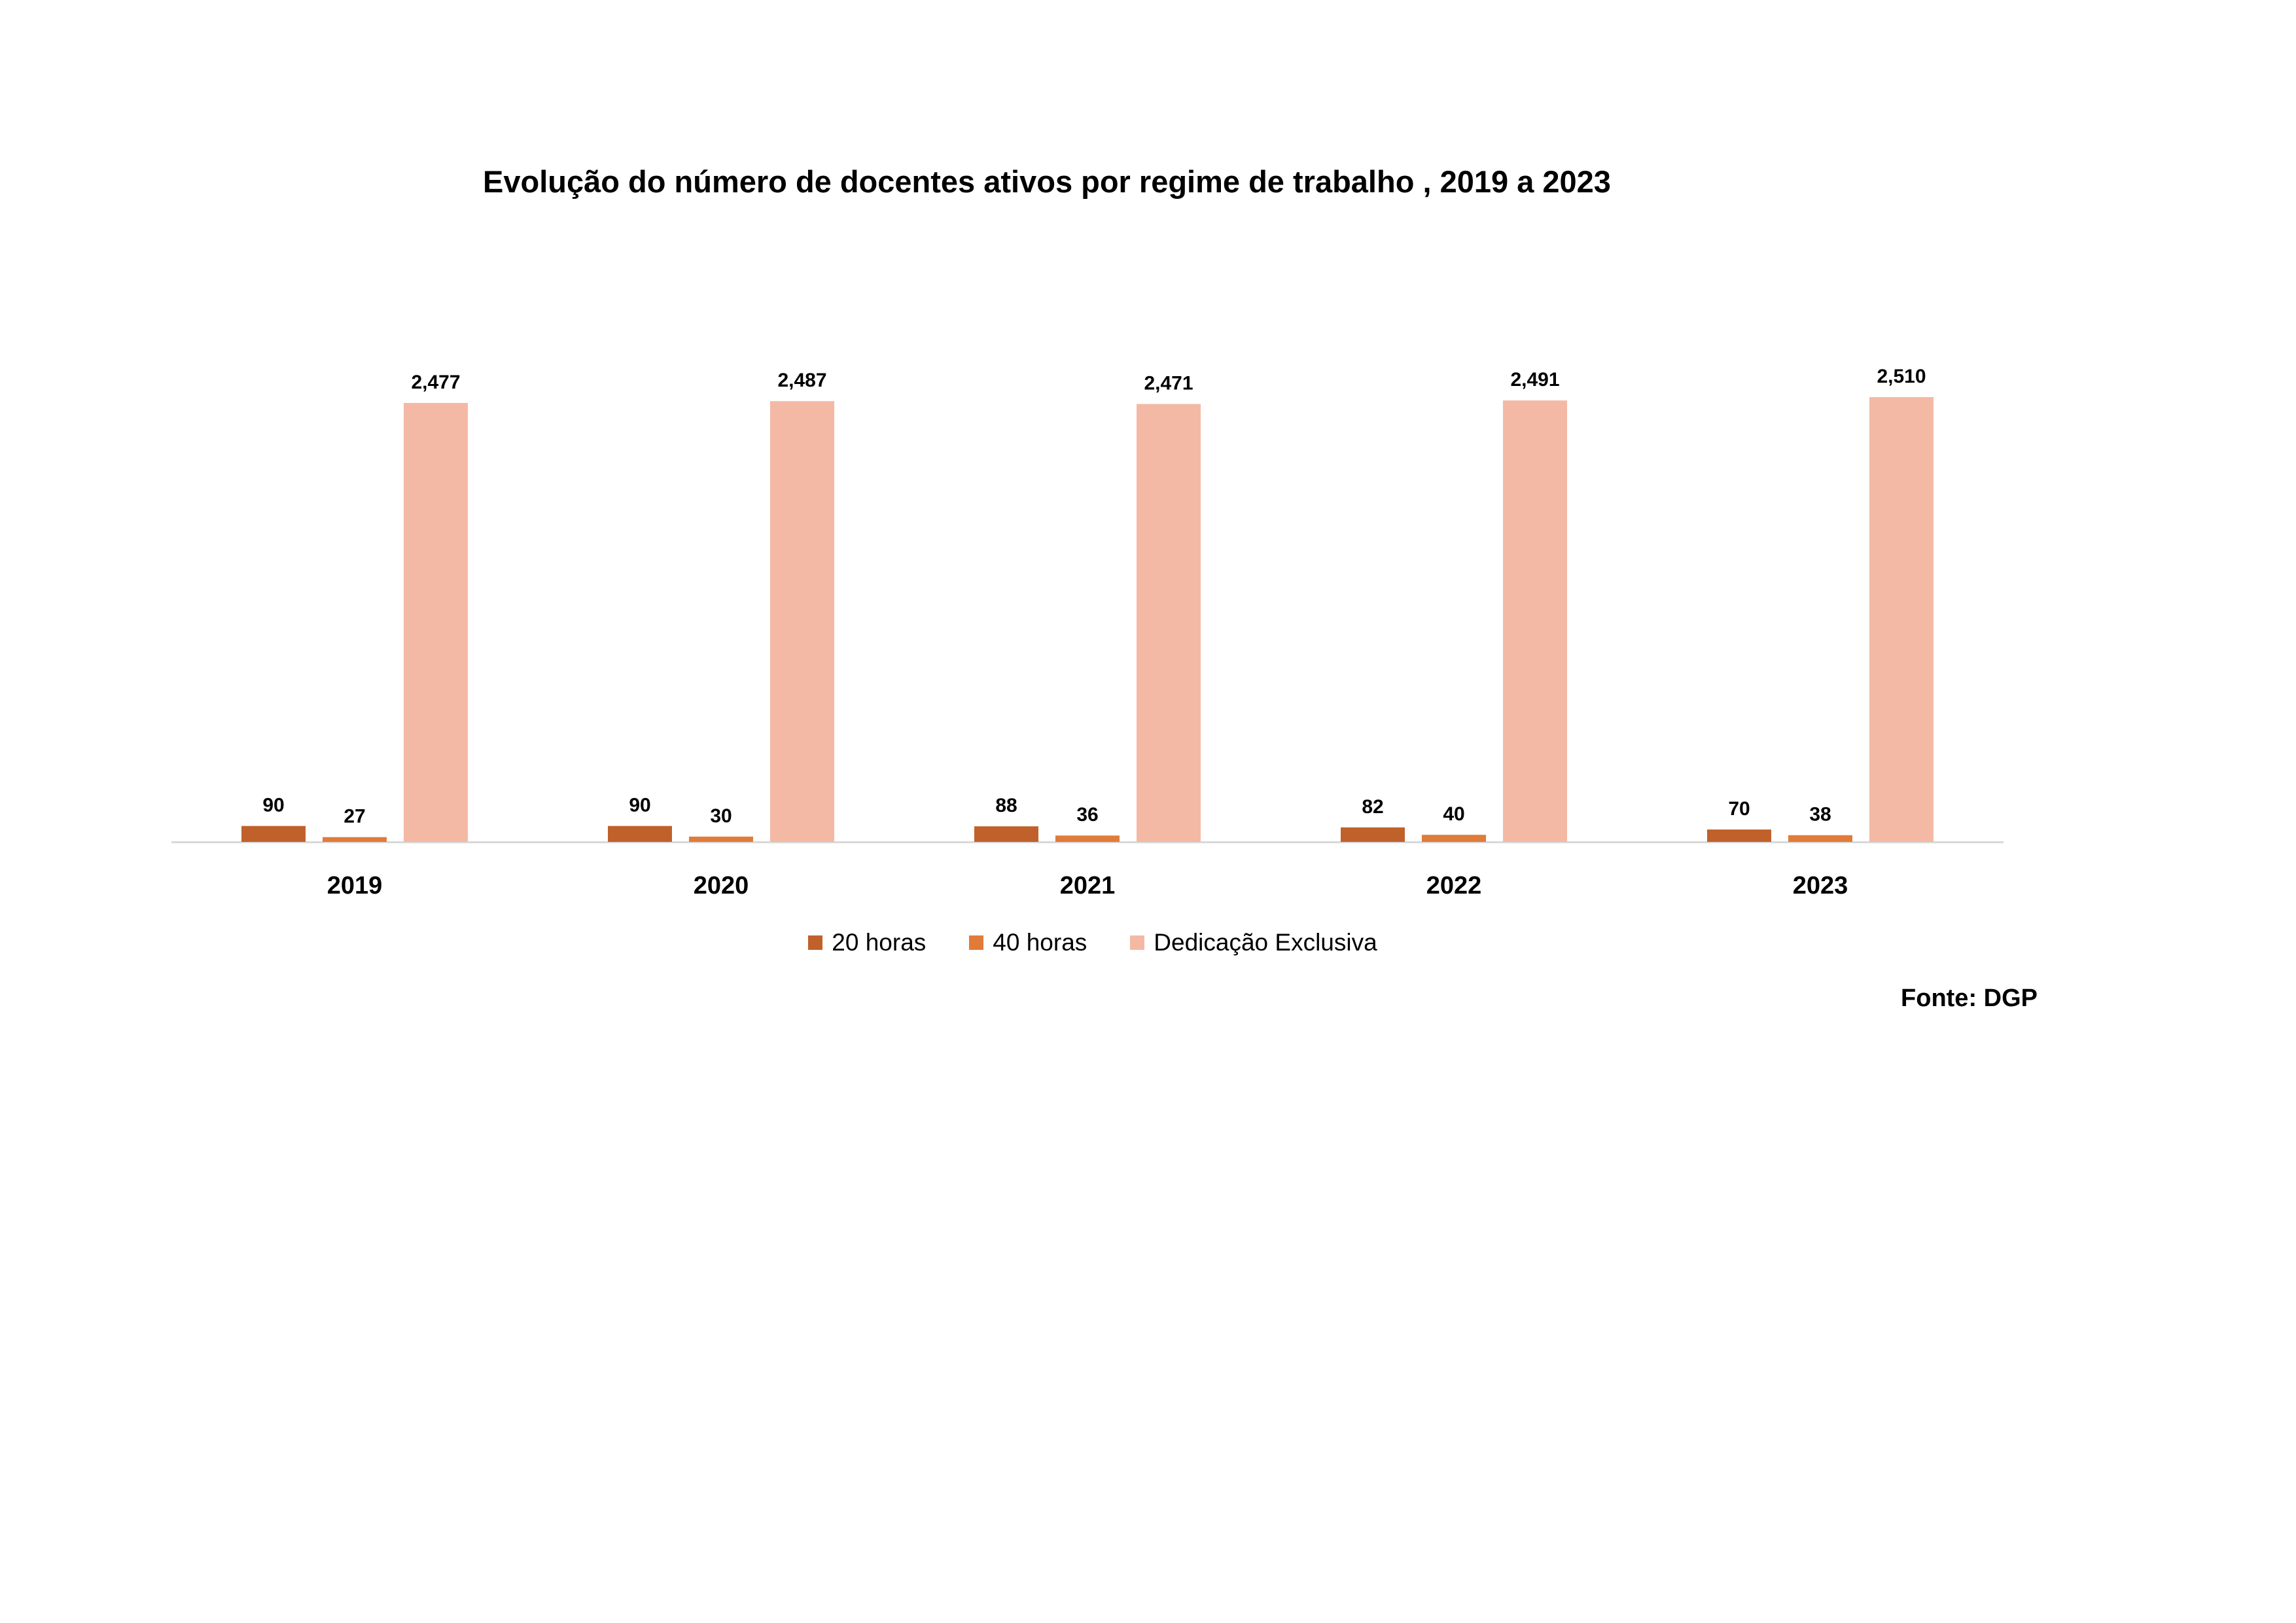  I want to click on data-label-2019-series-0: 90, so click(273, 806).